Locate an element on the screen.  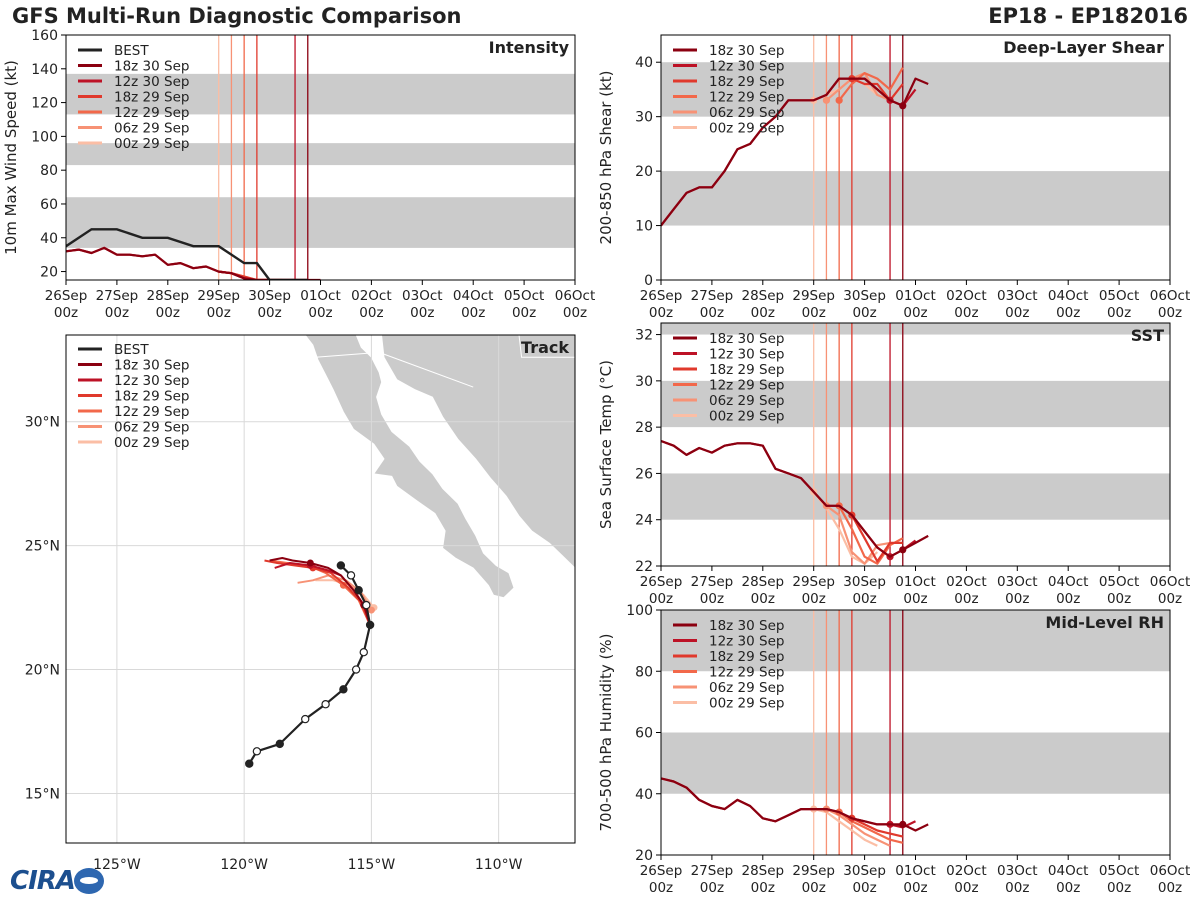
y-tick-label: 40 is located at coordinates (644, 795).